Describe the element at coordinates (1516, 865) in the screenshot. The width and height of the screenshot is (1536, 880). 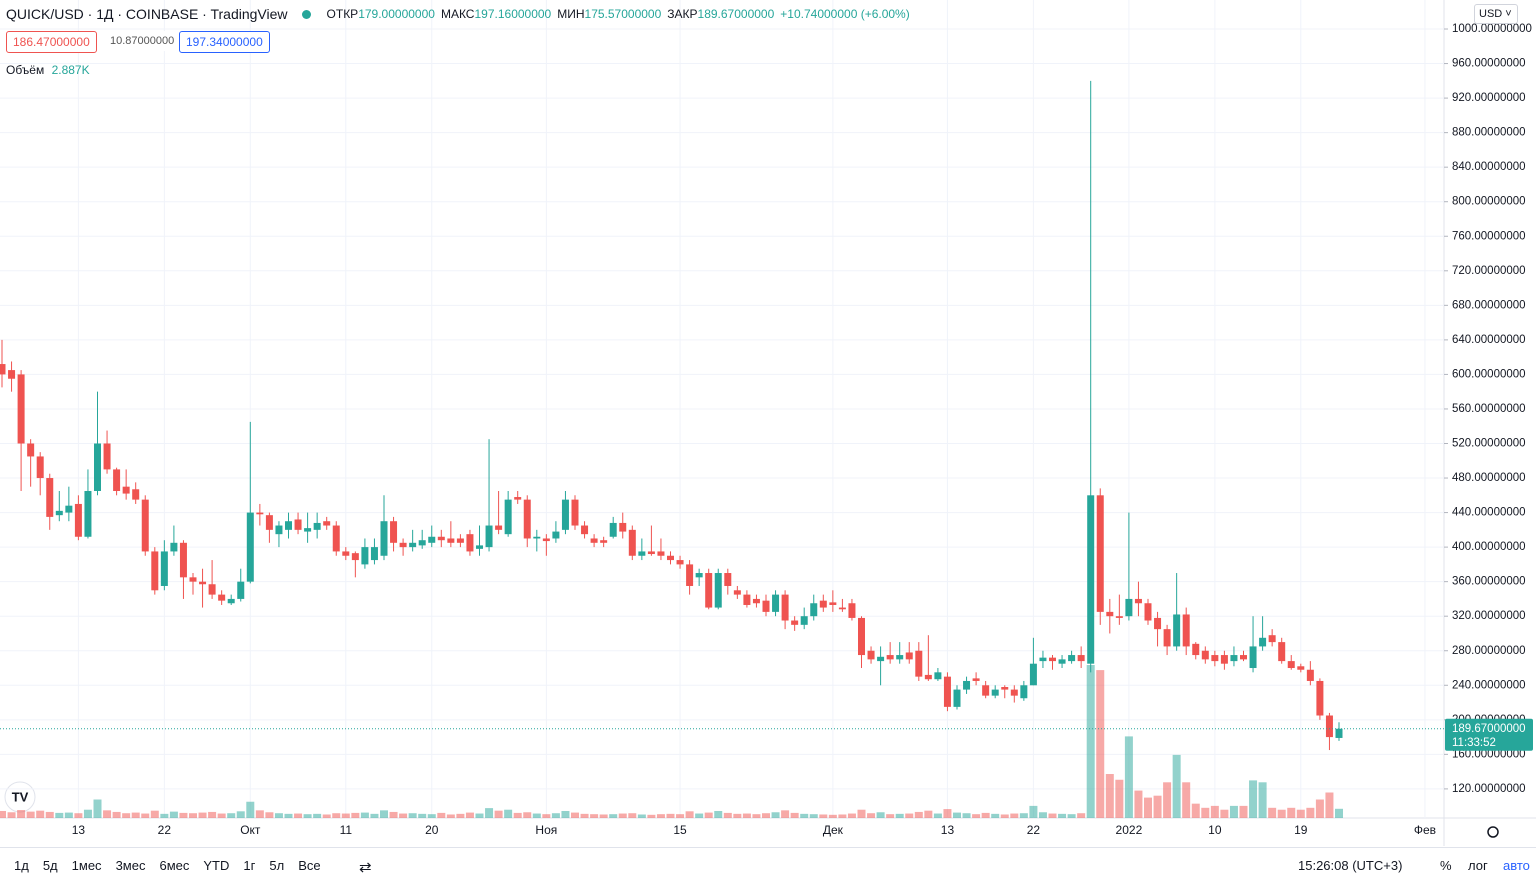
I see `auto-toggle: авто` at that location.